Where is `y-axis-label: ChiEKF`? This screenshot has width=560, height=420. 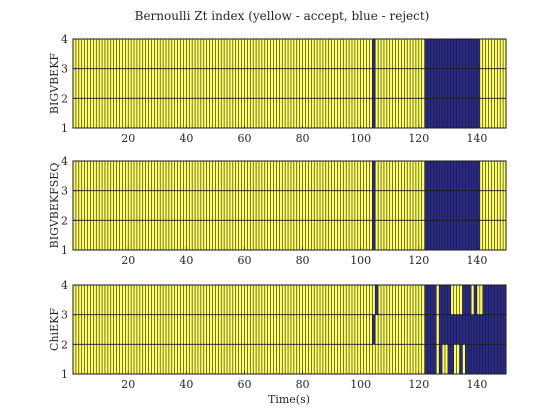 y-axis-label: ChiEKF is located at coordinates (54, 329).